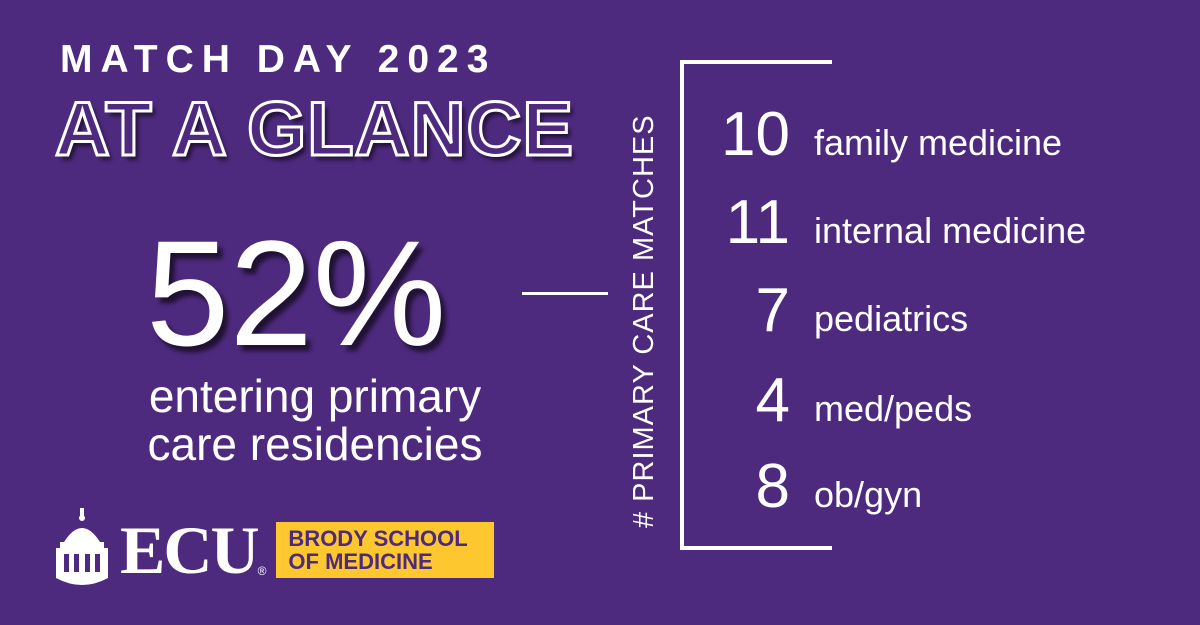 The width and height of the screenshot is (1200, 625). What do you see at coordinates (893, 408) in the screenshot?
I see `match-specialty: med/peds` at bounding box center [893, 408].